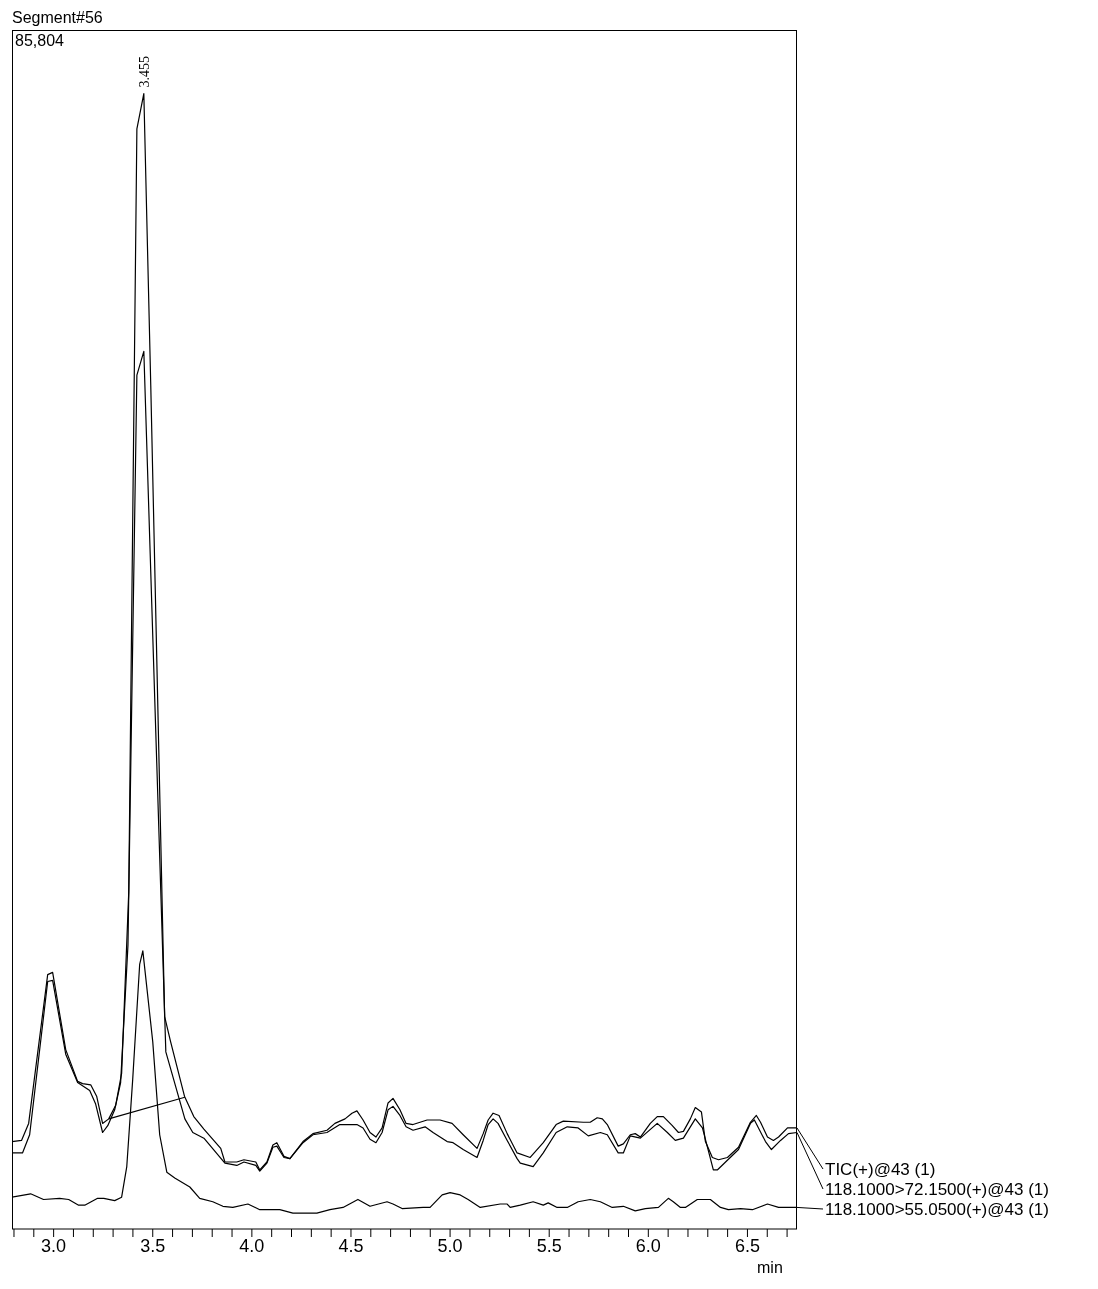  What do you see at coordinates (937, 1209) in the screenshot?
I see `legend-label: 118.1000>55.0500(+)@43 (1)` at bounding box center [937, 1209].